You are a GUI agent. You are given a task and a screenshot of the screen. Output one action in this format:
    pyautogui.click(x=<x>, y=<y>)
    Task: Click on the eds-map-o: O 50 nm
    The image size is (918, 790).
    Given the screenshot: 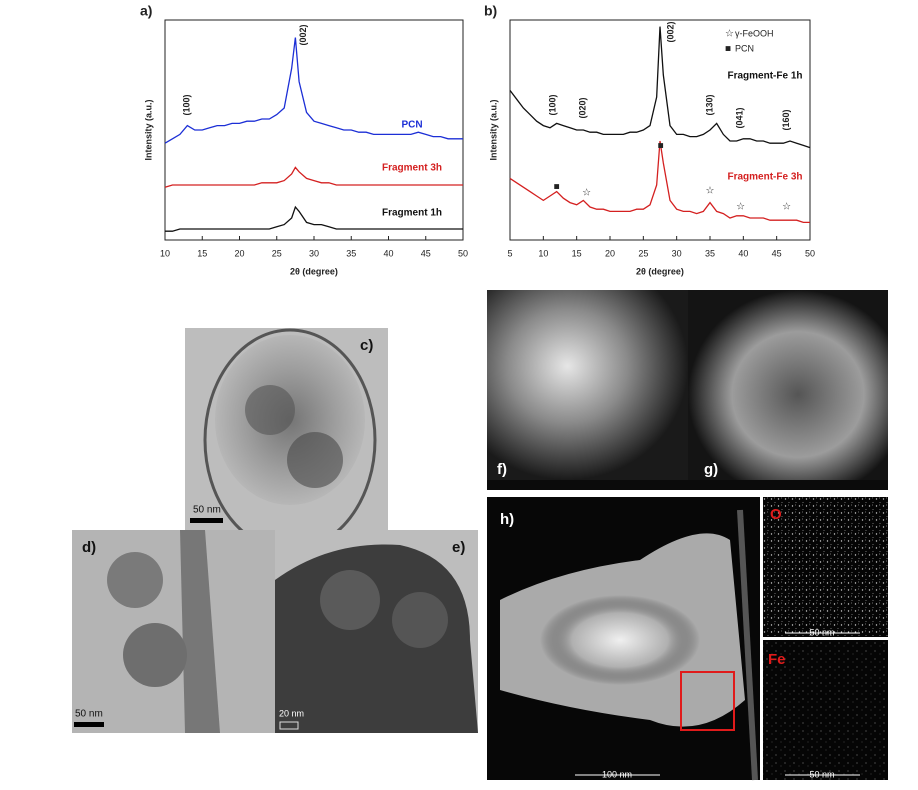 What is the action you would take?
    pyautogui.click(x=825, y=567)
    